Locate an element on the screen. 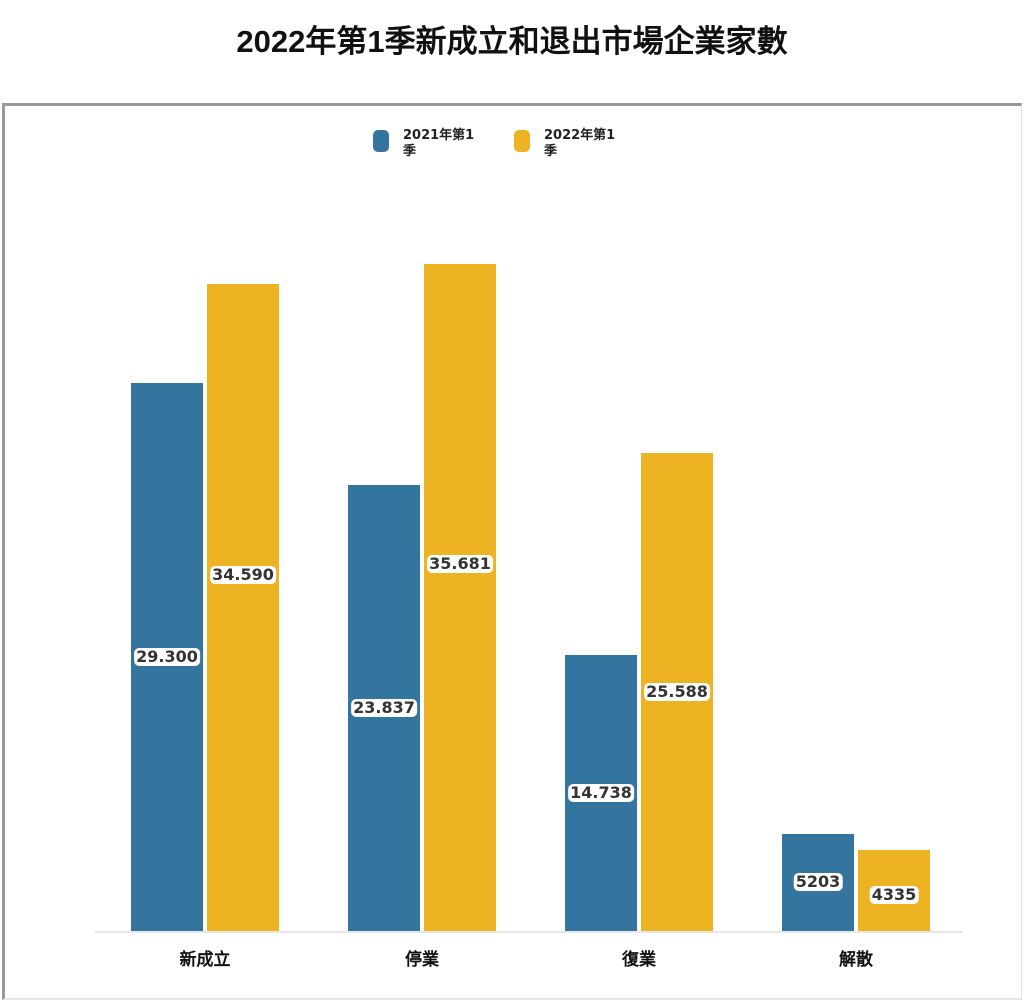 The width and height of the screenshot is (1024, 1003). x-axis-line is located at coordinates (529, 932).